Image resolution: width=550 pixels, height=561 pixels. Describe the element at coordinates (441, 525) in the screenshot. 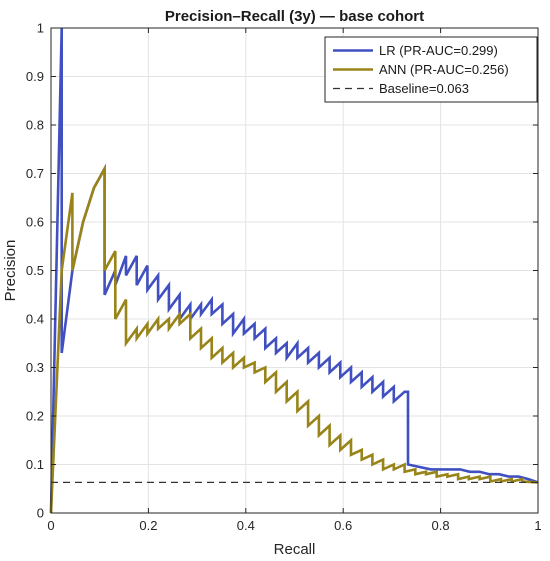

I see `x-tick-label: 0.8` at that location.